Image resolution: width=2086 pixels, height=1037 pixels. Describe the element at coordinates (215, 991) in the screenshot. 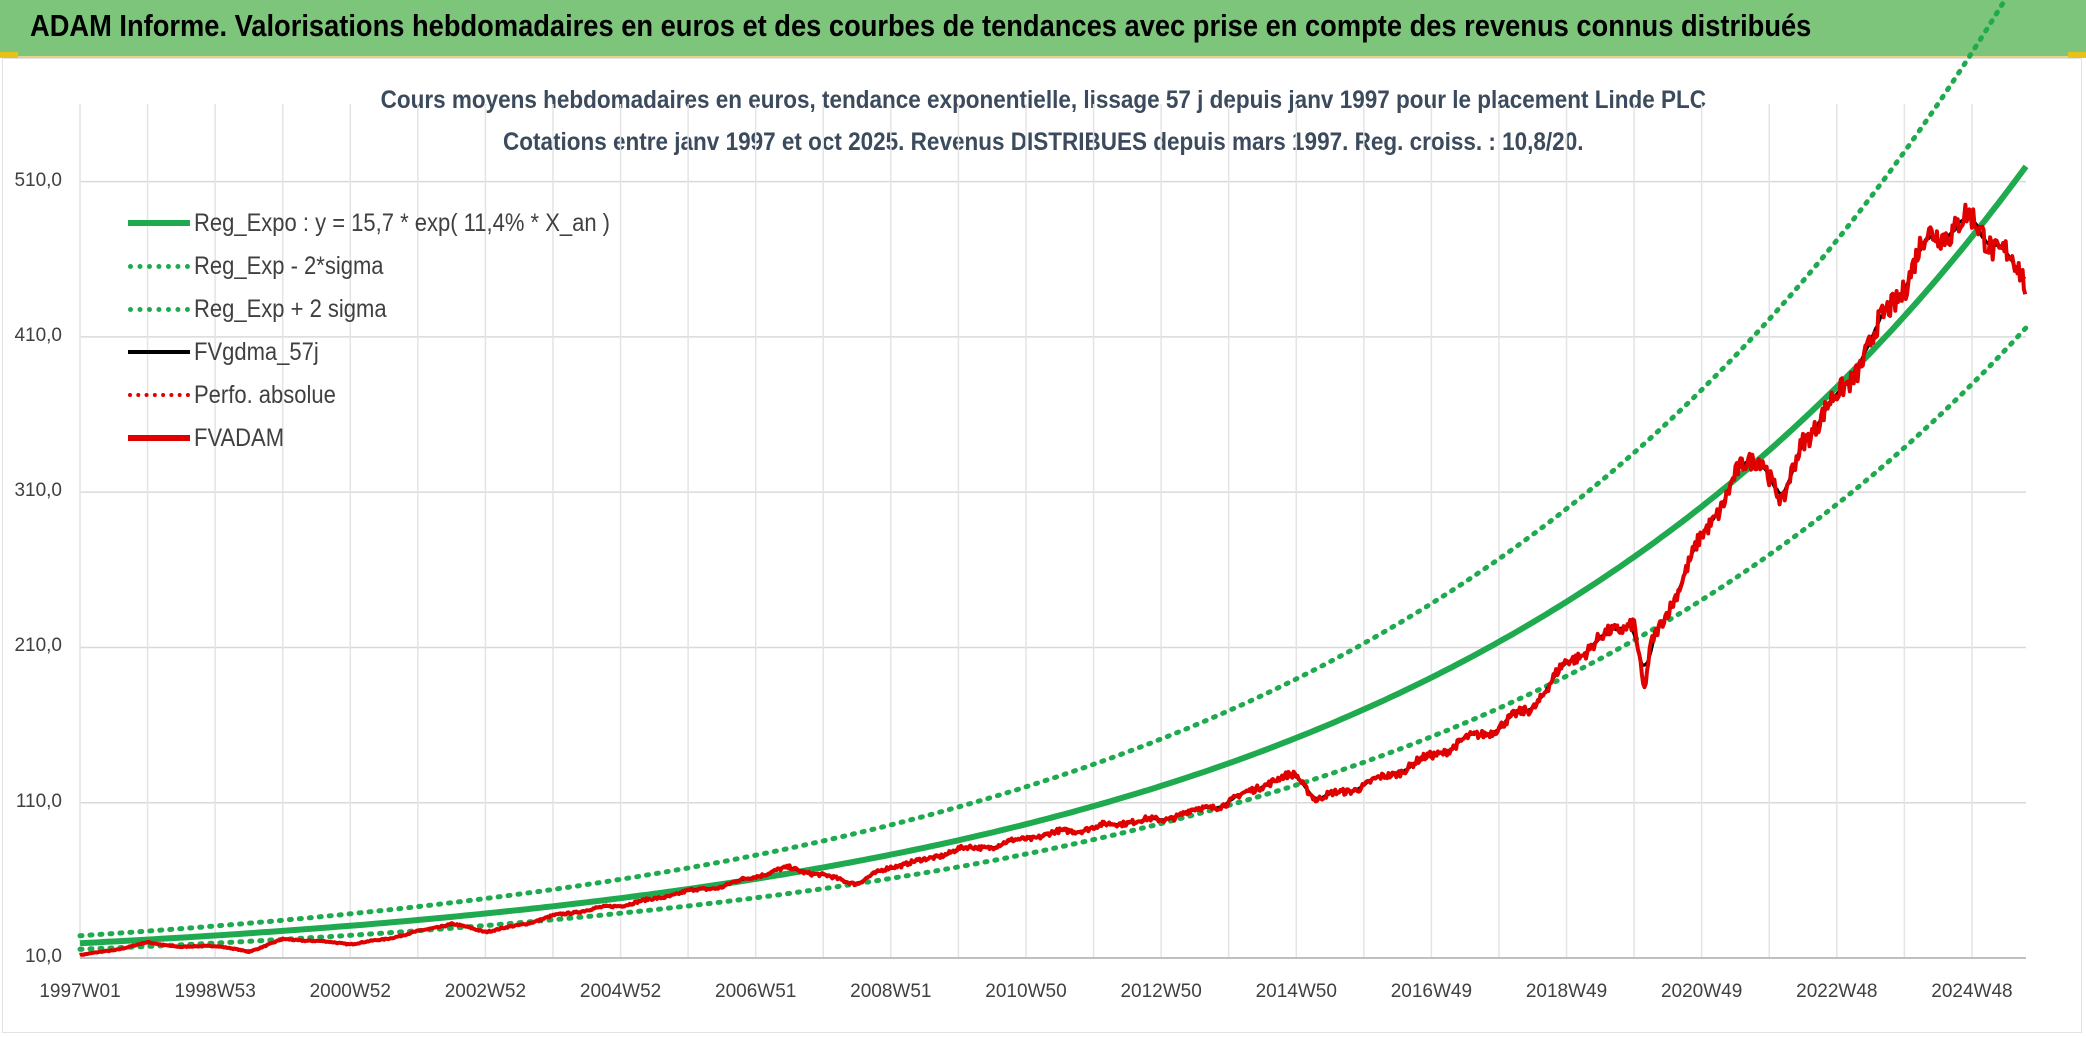

I see `x-tick-label: 1998W53` at that location.